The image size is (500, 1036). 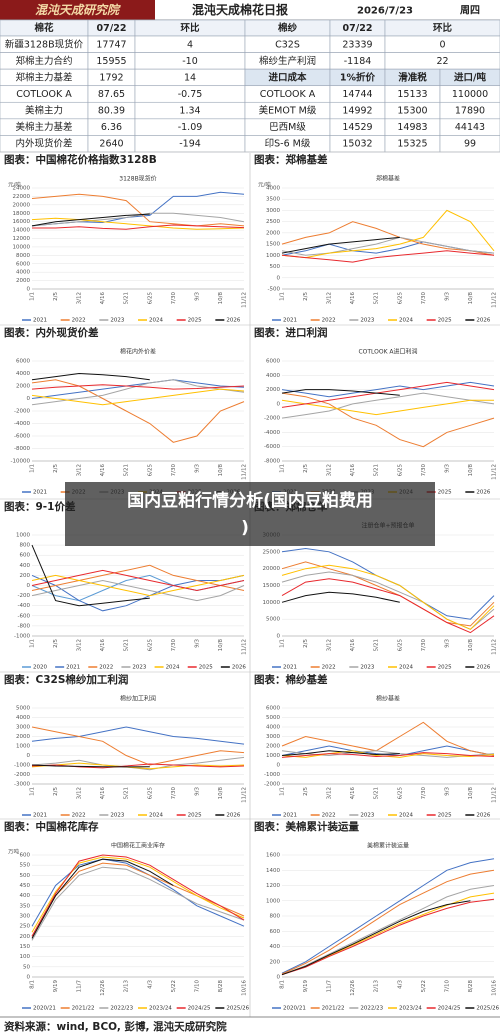 What do you see at coordinates (385, 11) in the screenshot?
I see `report-date: 2026/7/23` at bounding box center [385, 11].